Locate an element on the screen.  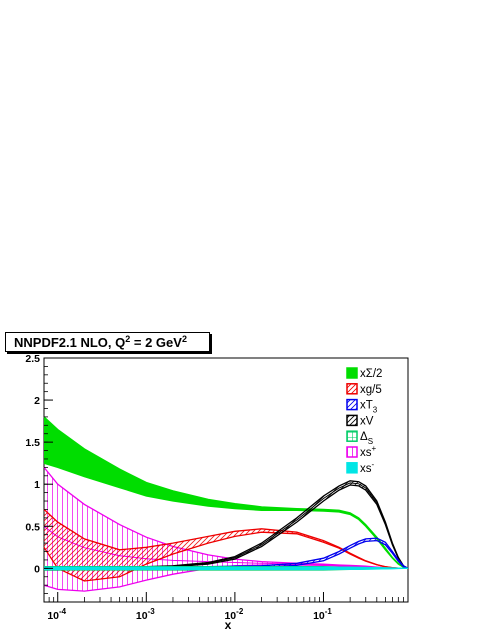
chart-title-sup-2: 2 is located at coordinates (184, 339).